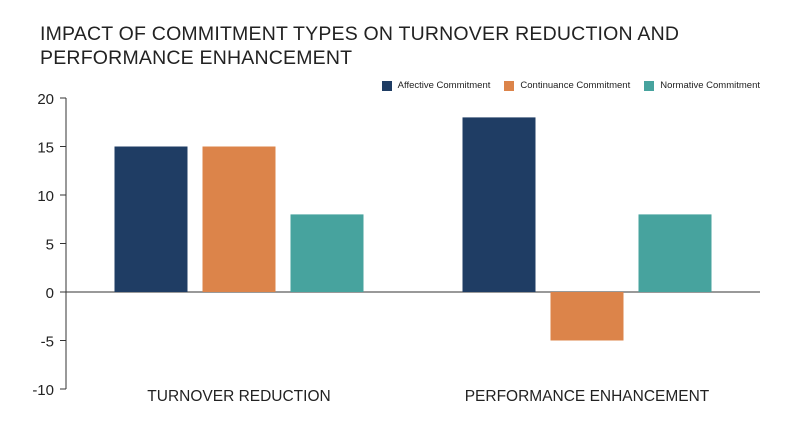 The height and width of the screenshot is (447, 800). I want to click on legend-swatch-normative, so click(649, 85).